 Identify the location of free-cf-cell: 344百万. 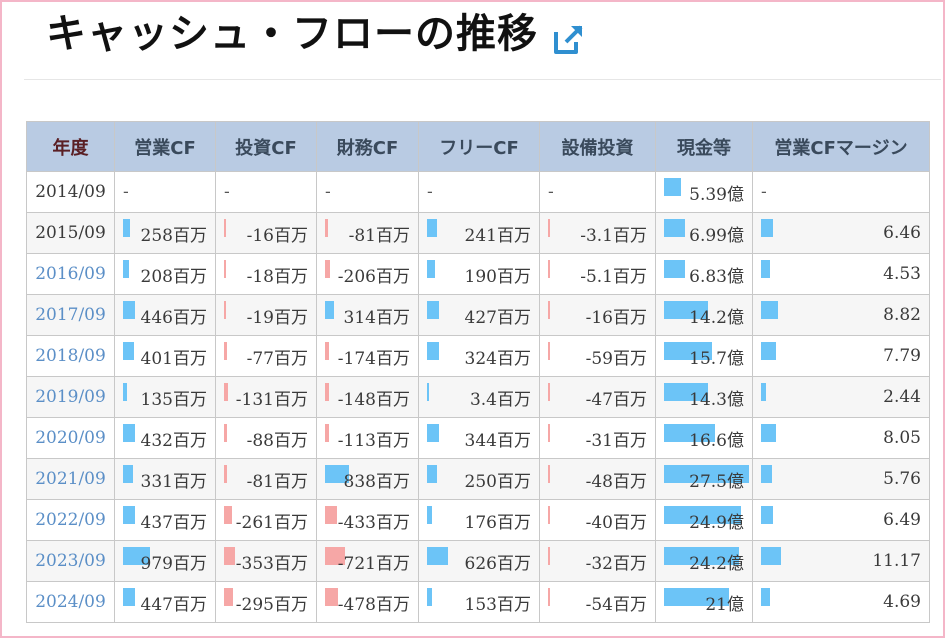
(479, 438).